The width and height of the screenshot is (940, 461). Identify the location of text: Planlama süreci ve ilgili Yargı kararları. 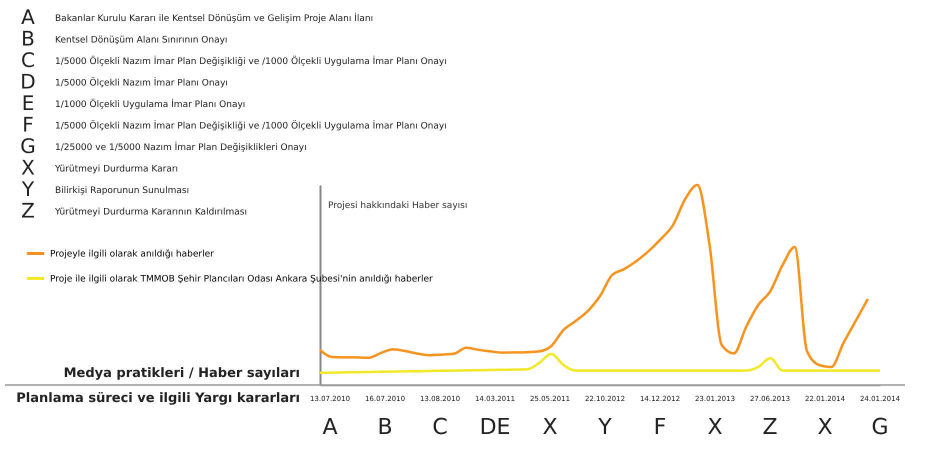
(158, 398).